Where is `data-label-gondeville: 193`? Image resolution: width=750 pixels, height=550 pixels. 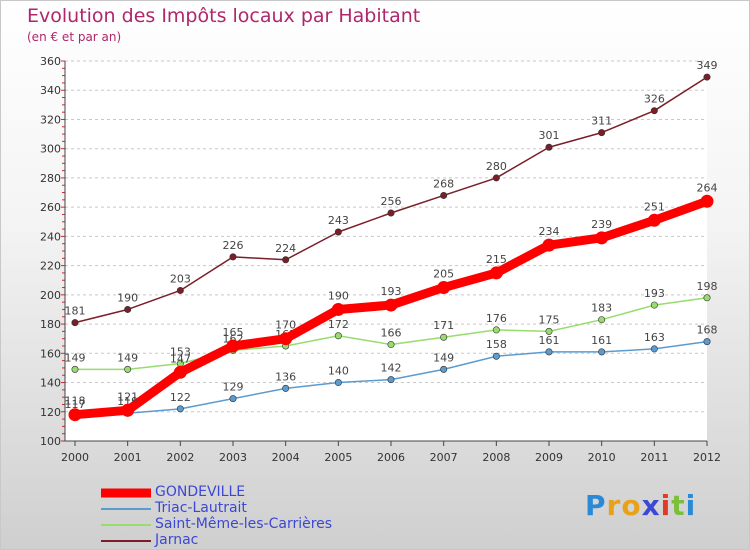 data-label-gondeville: 193 is located at coordinates (391, 291).